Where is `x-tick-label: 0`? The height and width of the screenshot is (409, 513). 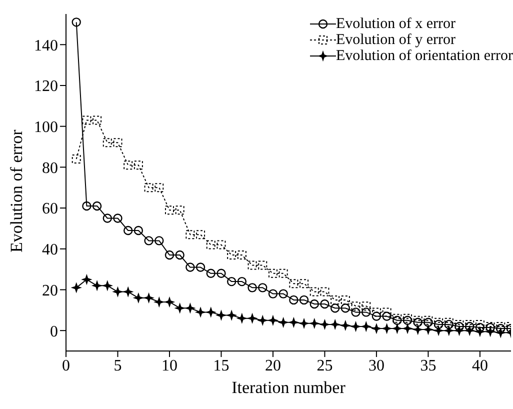 x-tick-label: 0 is located at coordinates (66, 365).